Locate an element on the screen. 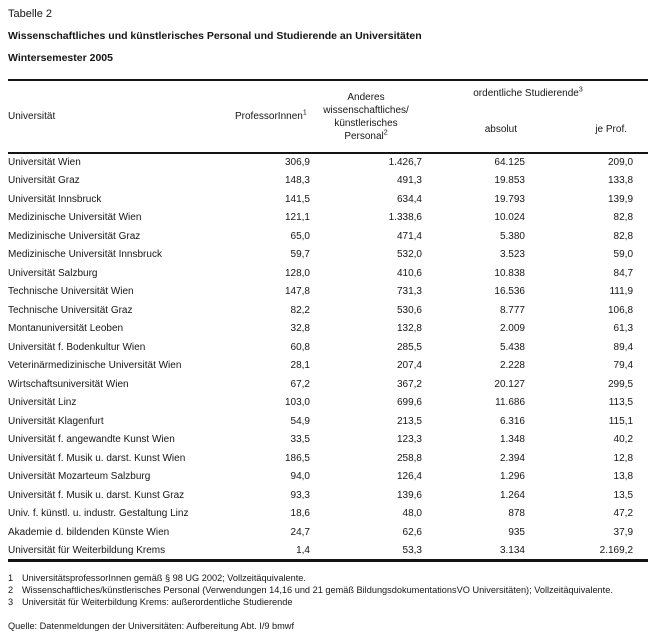  professors-value-cell: 148,3 is located at coordinates (297, 181).